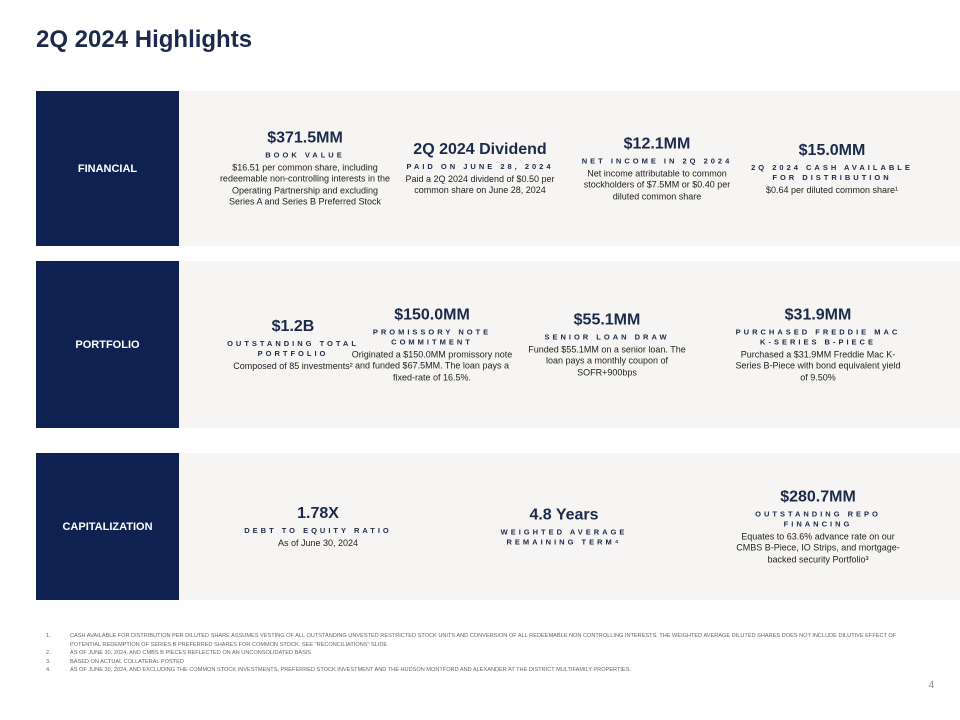 The height and width of the screenshot is (720, 960). Describe the element at coordinates (832, 150) in the screenshot. I see `highlight-value: $15.0MM` at that location.